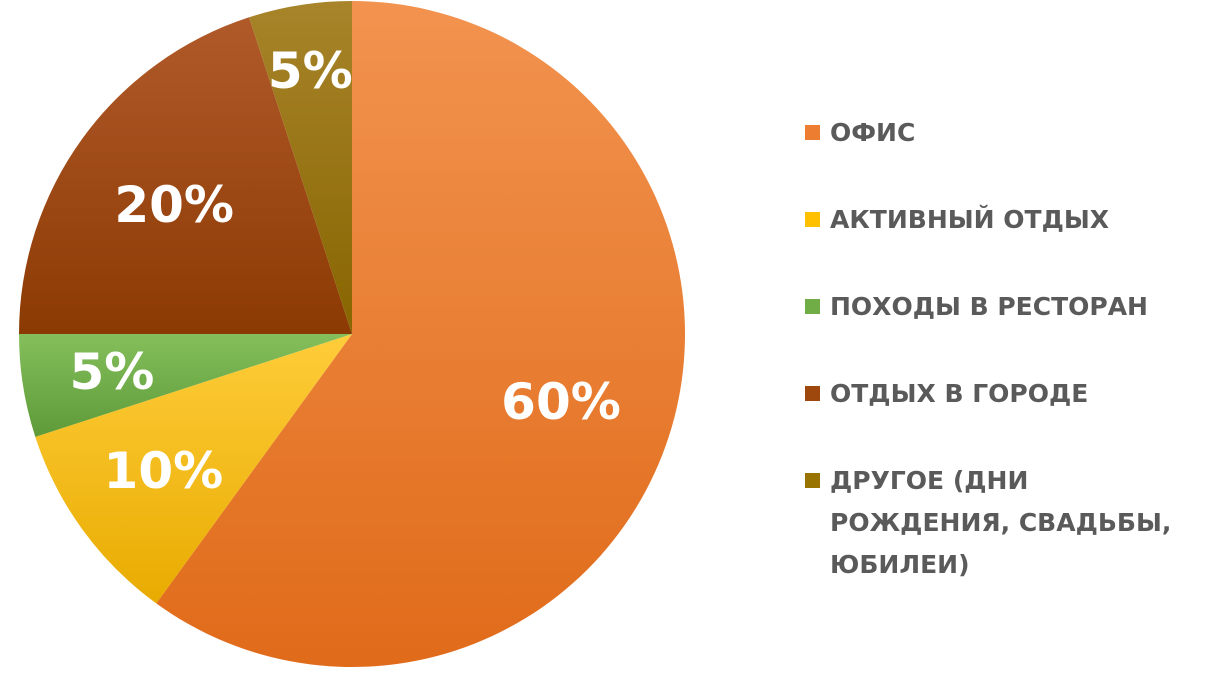  Describe the element at coordinates (873, 132) in the screenshot. I see `legend-label: ОФИС` at that location.